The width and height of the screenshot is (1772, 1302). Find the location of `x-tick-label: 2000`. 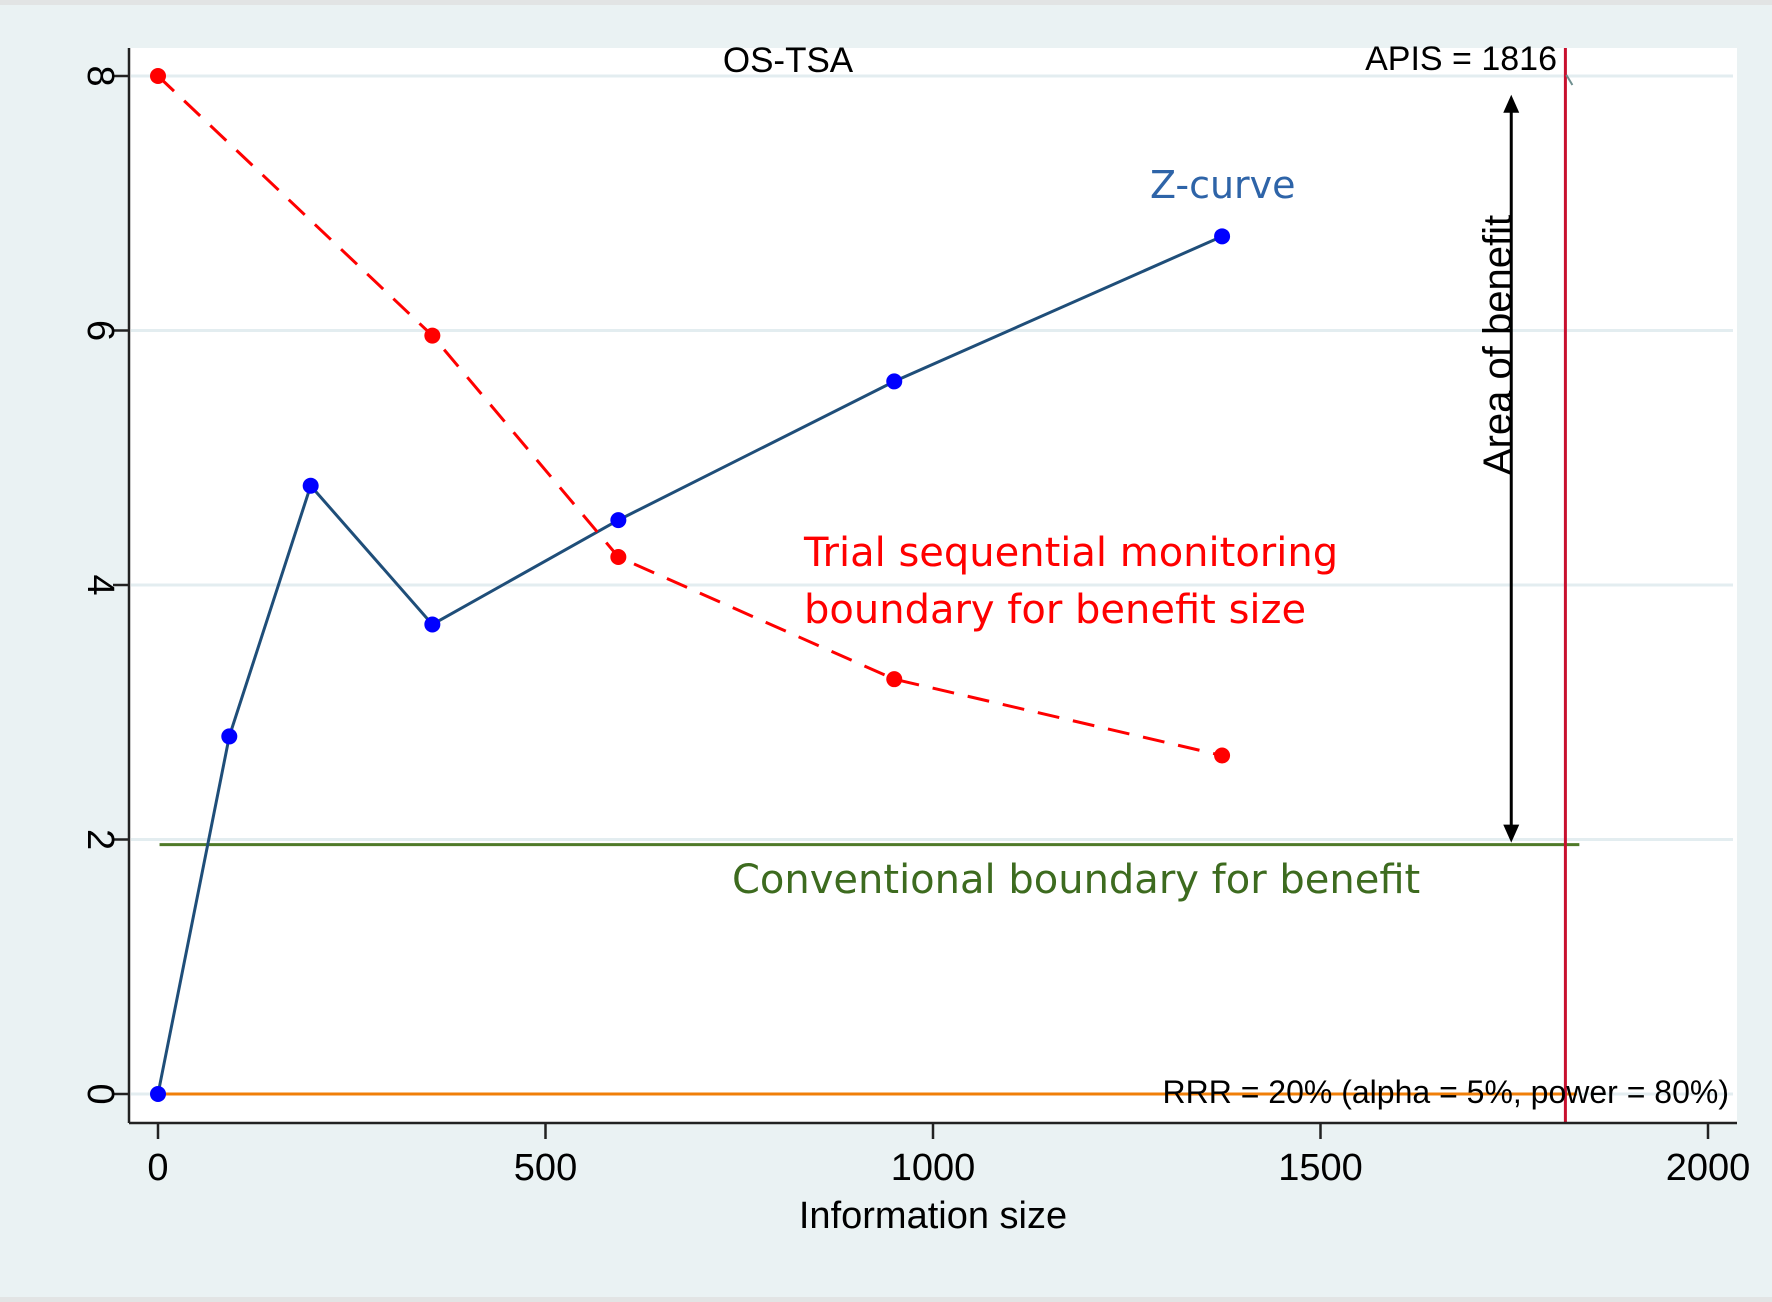

x-tick-label: 2000 is located at coordinates (1708, 1168).